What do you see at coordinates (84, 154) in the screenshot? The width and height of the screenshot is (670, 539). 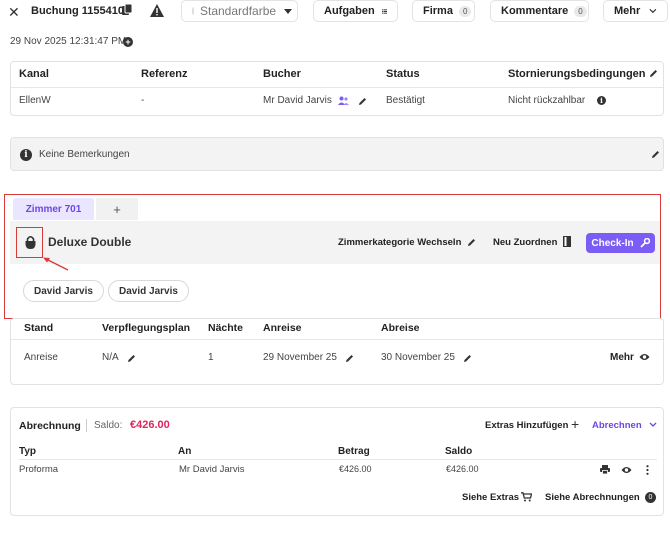 I see `remarks-text: Keine Bemerkungen` at bounding box center [84, 154].